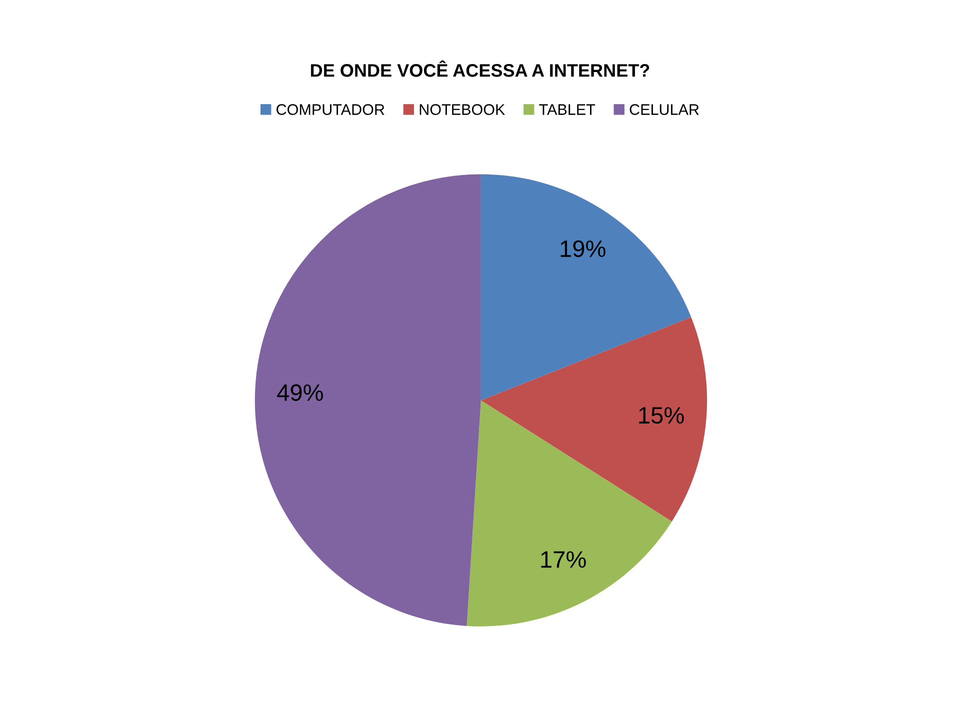 This screenshot has width=960, height=720. What do you see at coordinates (583, 249) in the screenshot?
I see `data-label: 19%` at bounding box center [583, 249].